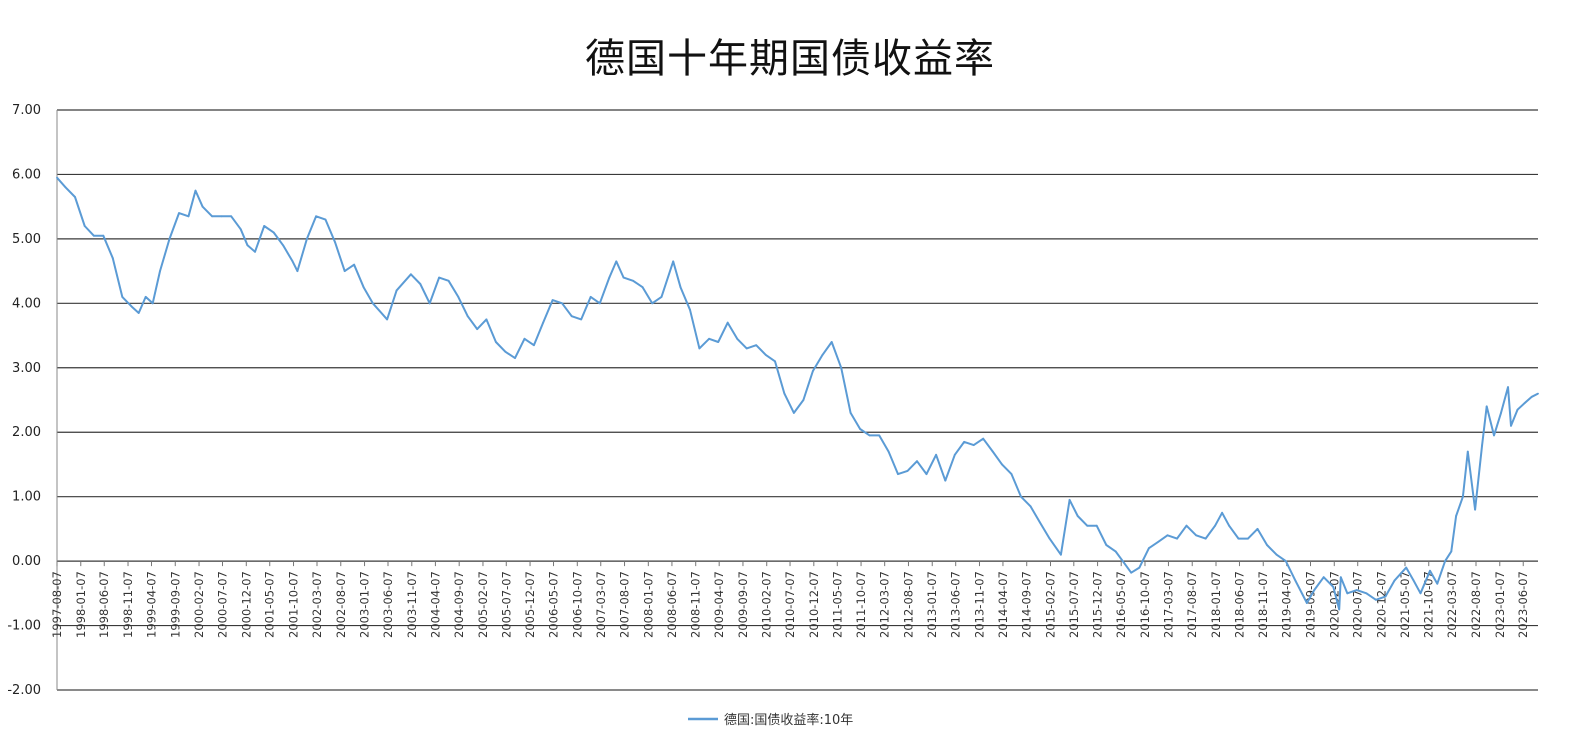 The height and width of the screenshot is (750, 1580). I want to click on x-tick-label: 2005-02-07, so click(483, 604).